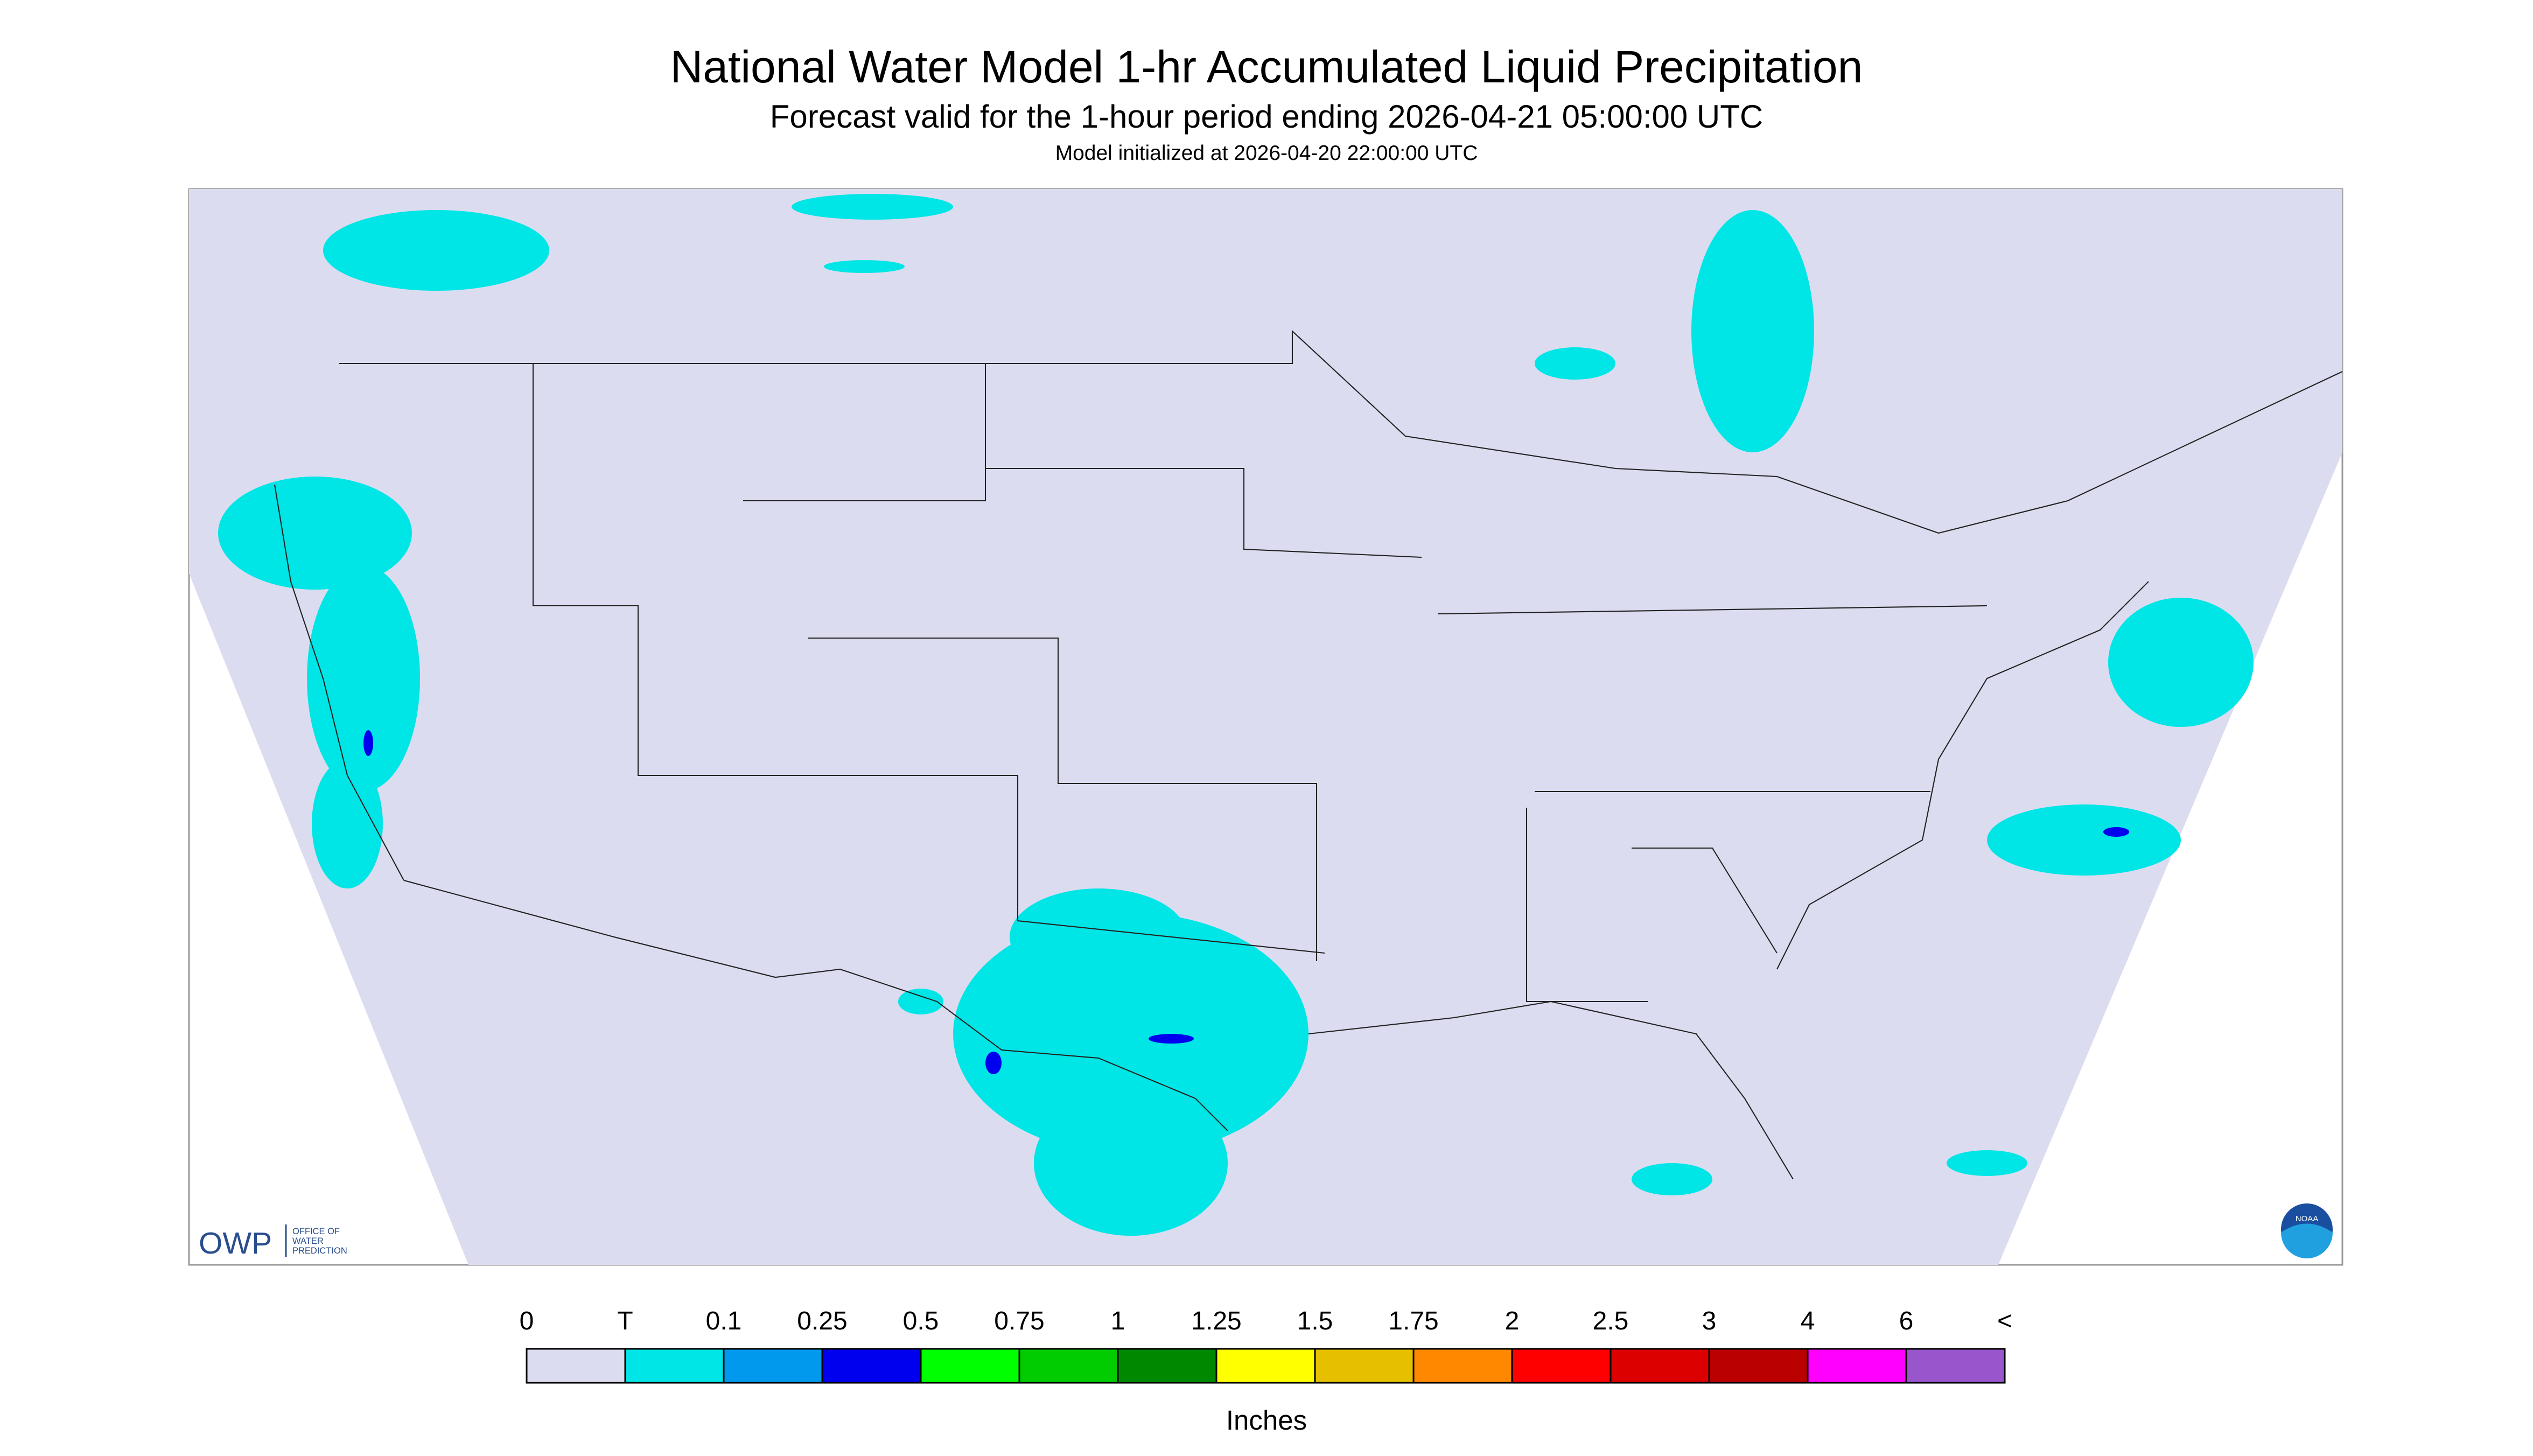 Image resolution: width=2533 pixels, height=1456 pixels. I want to click on legend-unit: Inches, so click(1266, 1420).